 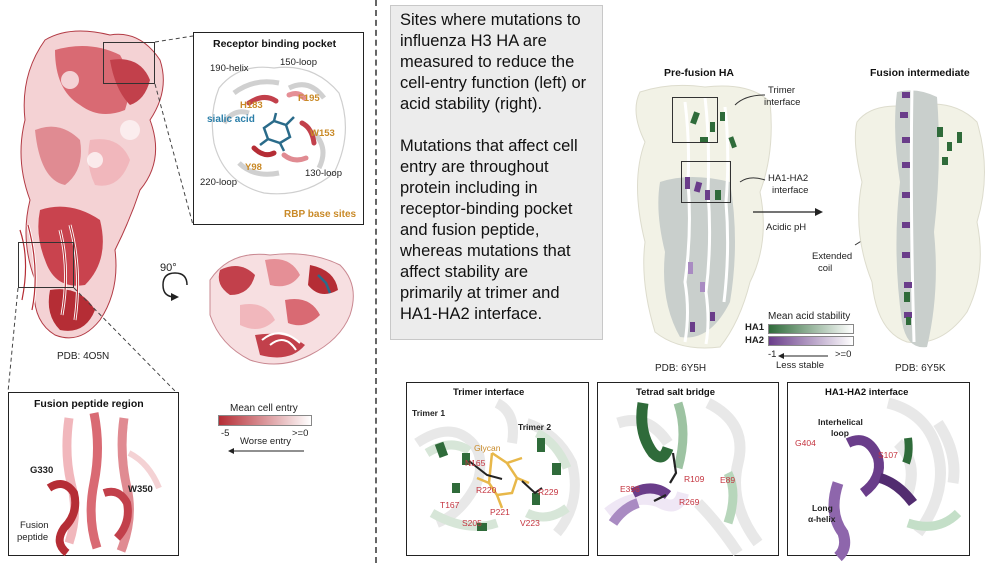 I want to click on label-alpha-helix: α-helix, so click(x=822, y=519).